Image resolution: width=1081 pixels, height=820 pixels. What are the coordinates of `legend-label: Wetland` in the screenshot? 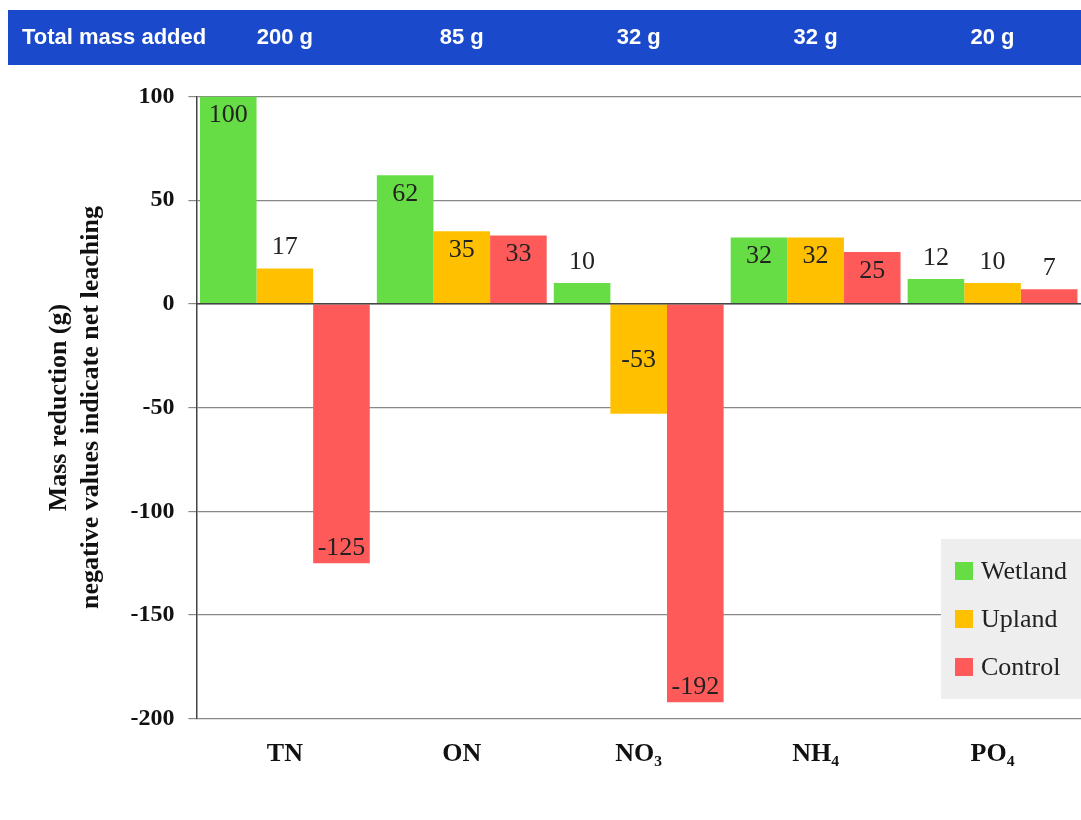 It's located at (1024, 570).